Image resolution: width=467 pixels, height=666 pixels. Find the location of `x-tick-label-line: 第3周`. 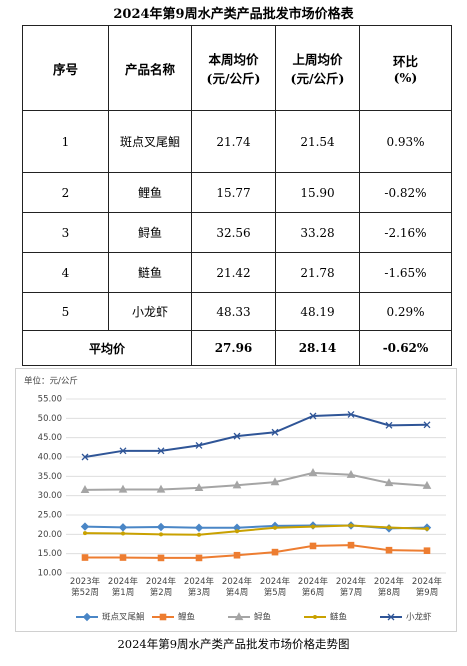

x-tick-label-line: 第3周 is located at coordinates (199, 592).